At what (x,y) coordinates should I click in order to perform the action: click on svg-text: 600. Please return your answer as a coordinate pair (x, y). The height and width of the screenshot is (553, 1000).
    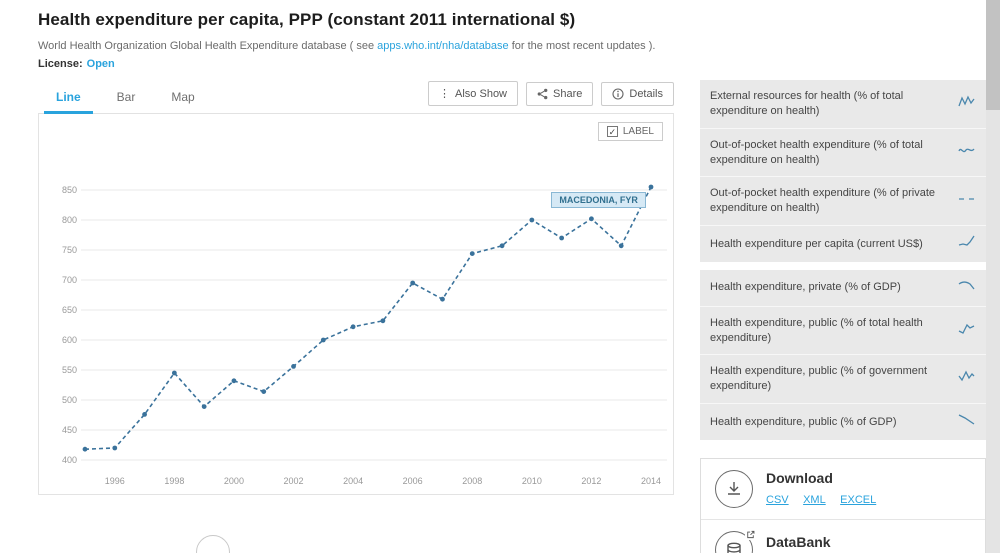
    Looking at the image, I should click on (69, 340).